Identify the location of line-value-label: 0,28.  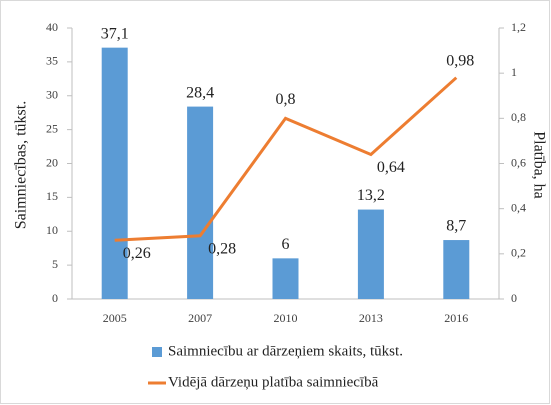
(222, 248).